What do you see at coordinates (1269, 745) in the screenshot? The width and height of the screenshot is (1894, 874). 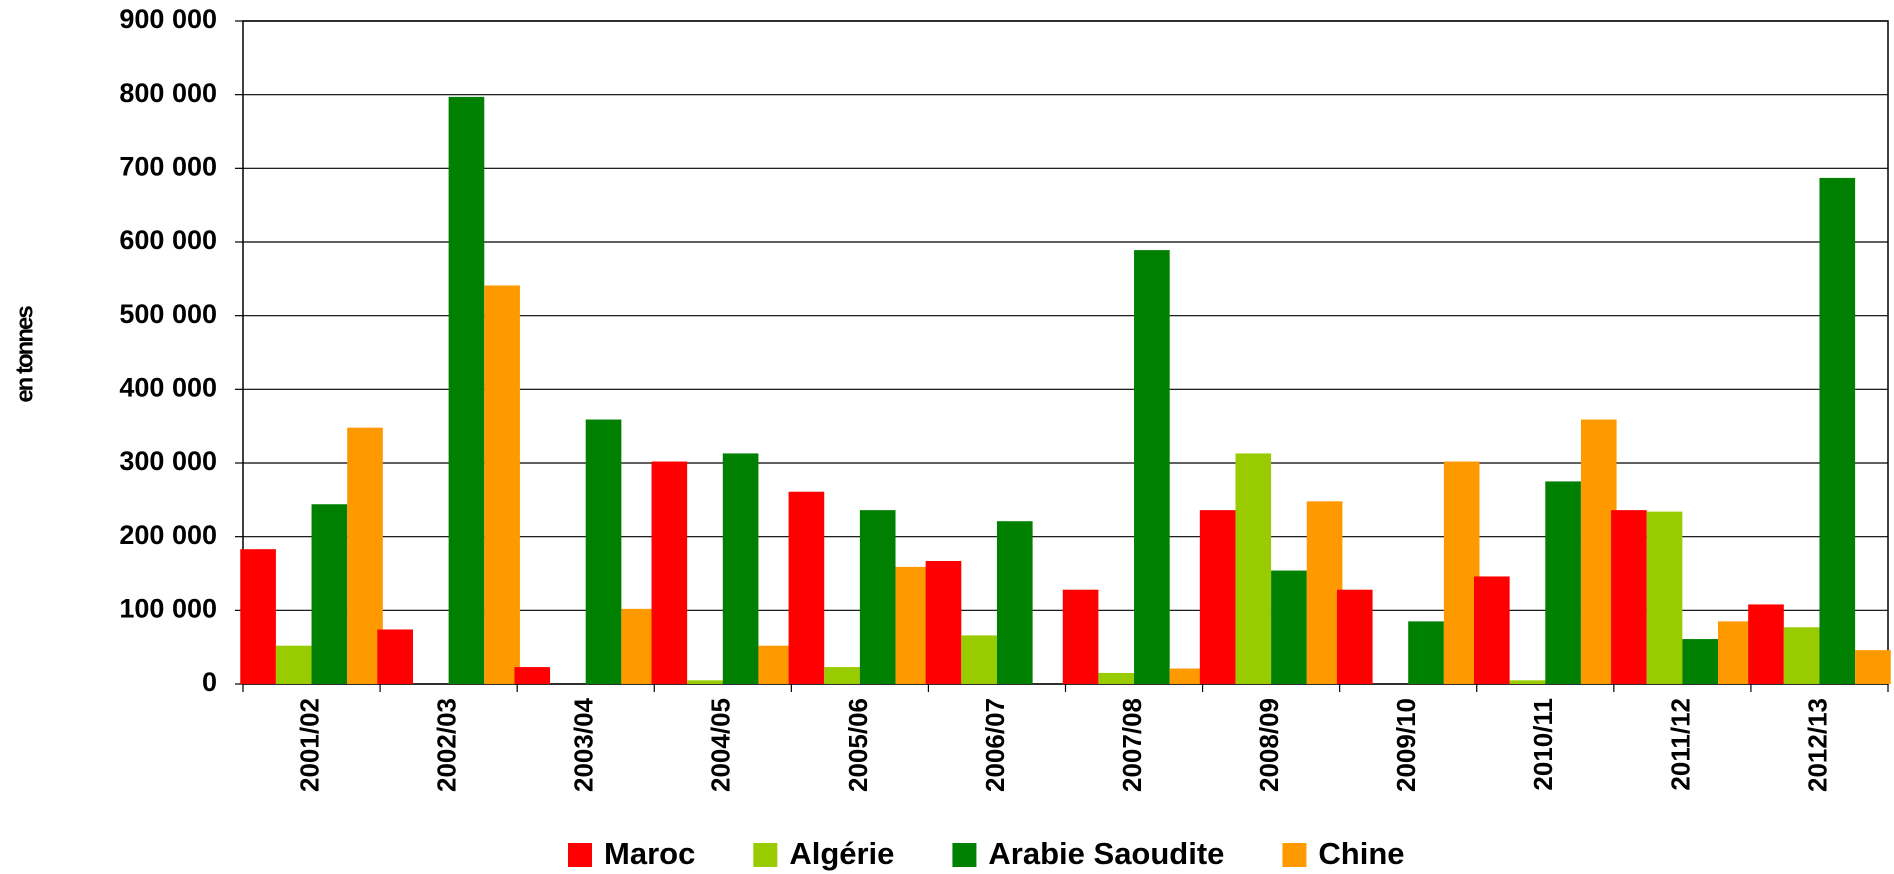 I see `x-tick-label: 2008/09` at bounding box center [1269, 745].